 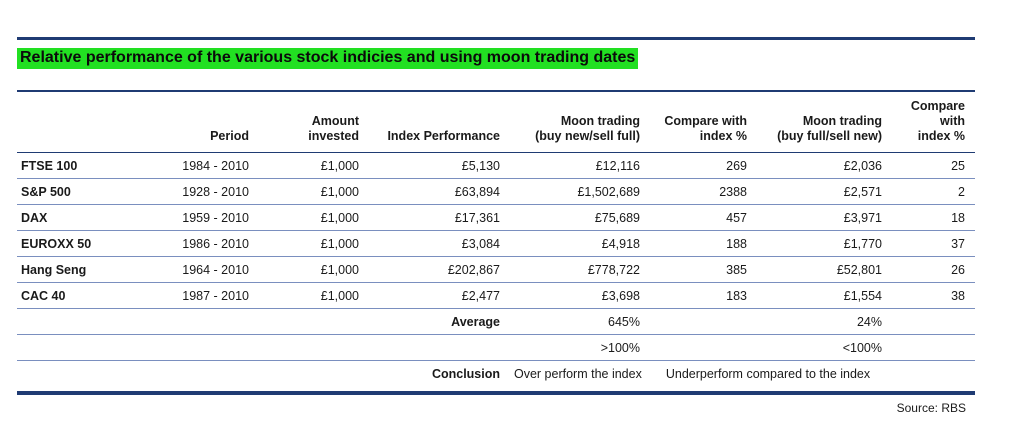 What do you see at coordinates (188, 217) in the screenshot?
I see `period-cell: 1959 - 2010` at bounding box center [188, 217].